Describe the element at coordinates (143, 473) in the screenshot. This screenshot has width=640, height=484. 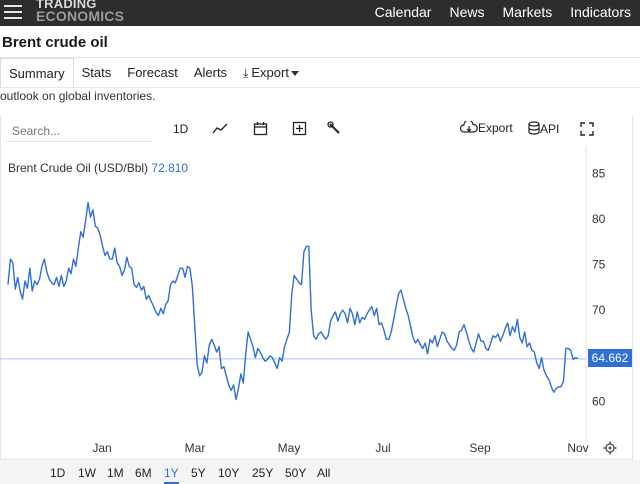
I see `range-6m: 6M` at that location.